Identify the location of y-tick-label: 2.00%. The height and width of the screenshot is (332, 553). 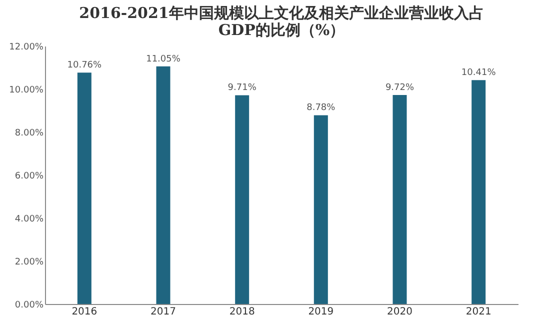
(29, 263).